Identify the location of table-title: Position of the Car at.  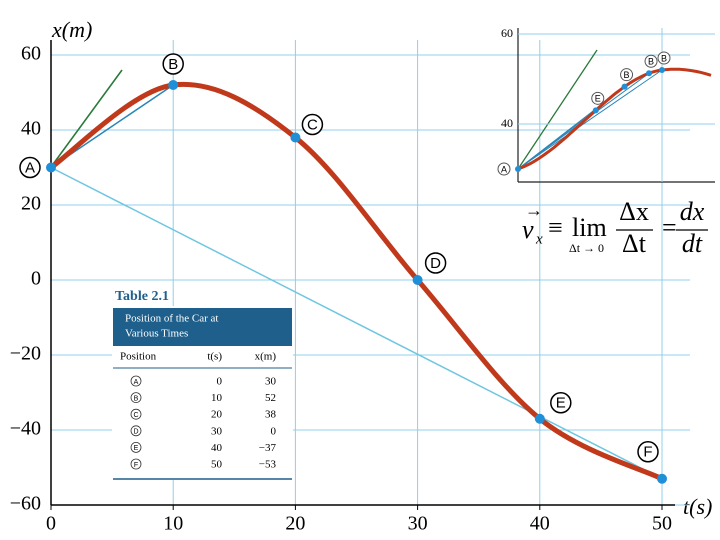
(172, 319).